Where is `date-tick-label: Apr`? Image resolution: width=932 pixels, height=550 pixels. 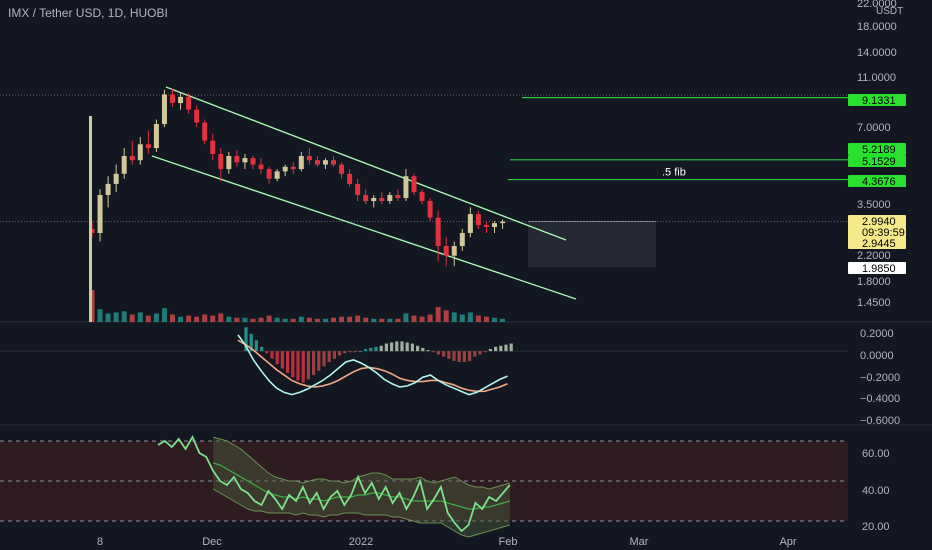
date-tick-label: Apr is located at coordinates (787, 542).